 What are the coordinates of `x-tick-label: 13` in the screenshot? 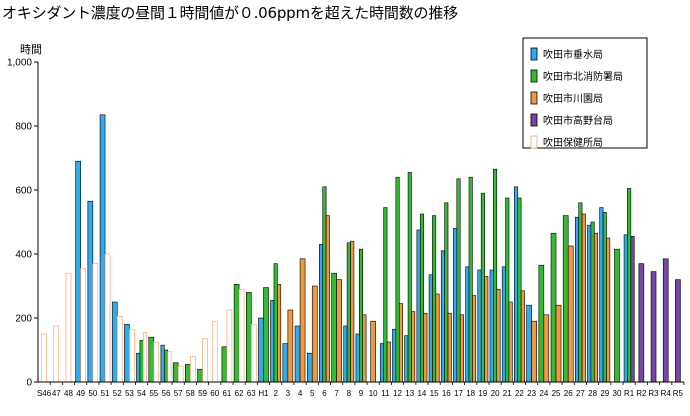 It's located at (409, 393).